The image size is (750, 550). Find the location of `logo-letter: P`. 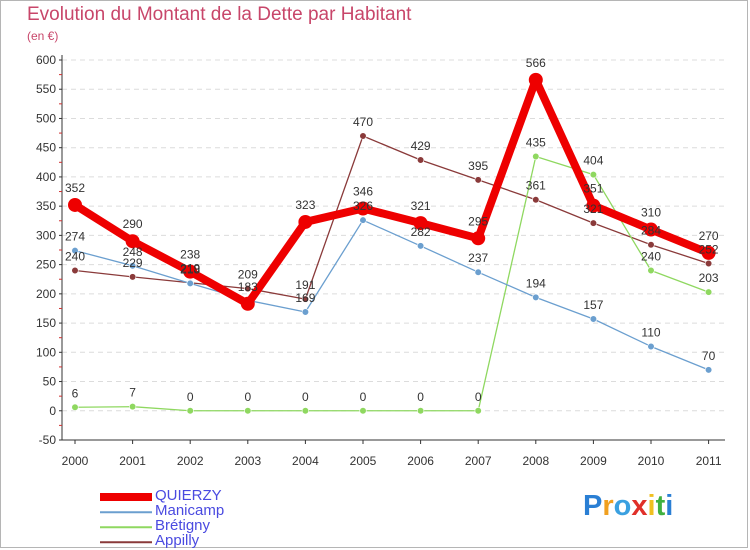

logo-letter: P is located at coordinates (593, 506).